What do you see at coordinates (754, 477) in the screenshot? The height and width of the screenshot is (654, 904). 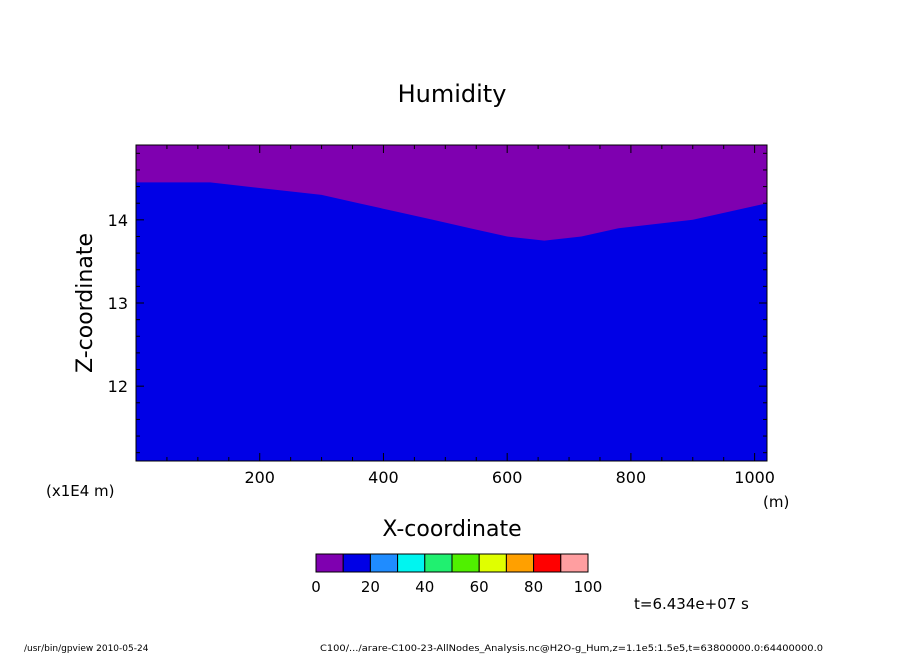 I see `x-tick-label: 1000` at bounding box center [754, 477].